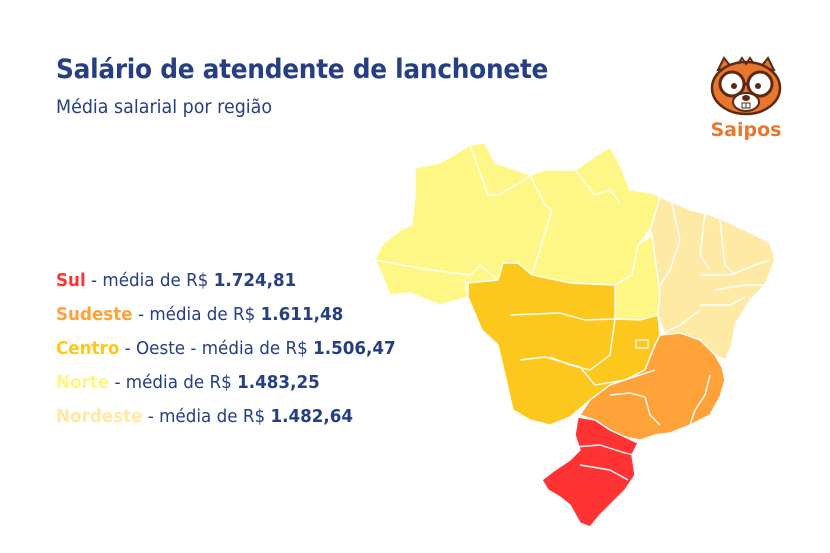 Image resolution: width=830 pixels, height=553 pixels. What do you see at coordinates (652, 386) in the screenshot?
I see `region-sudeste` at bounding box center [652, 386].